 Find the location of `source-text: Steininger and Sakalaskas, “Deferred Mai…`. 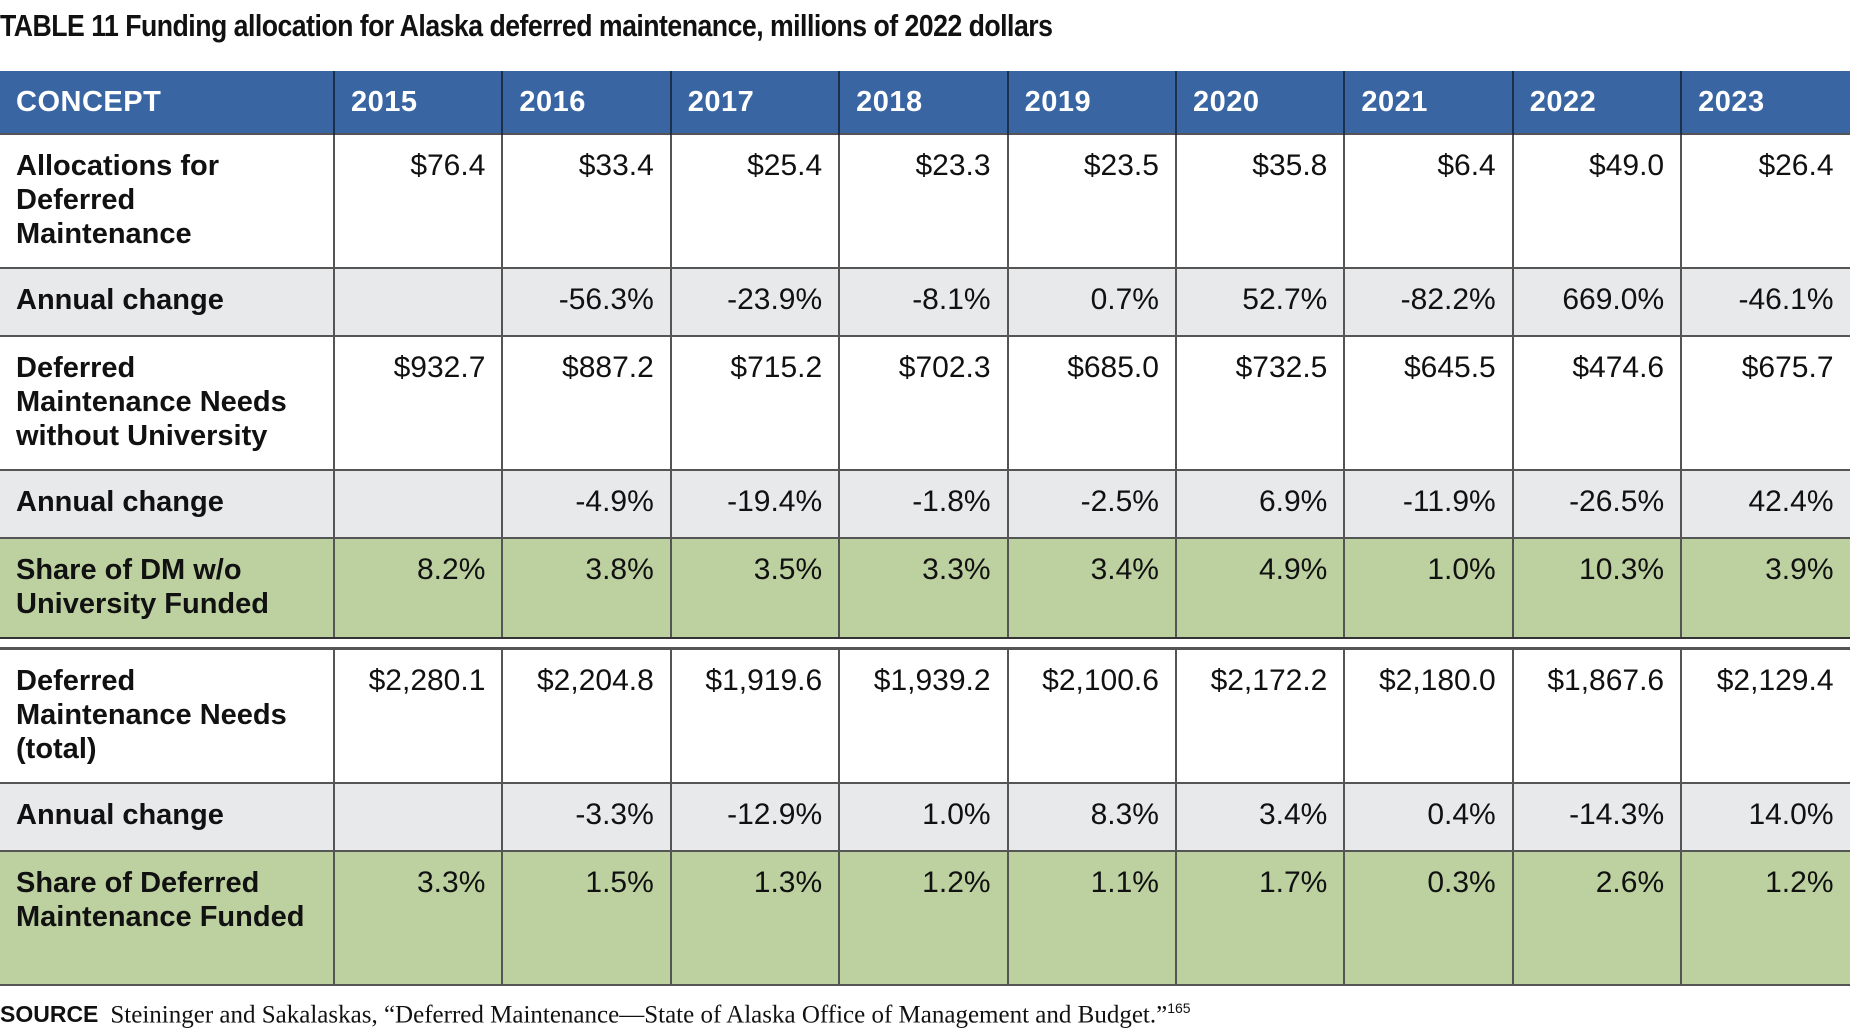

source-text: Steininger and Sakalaskas, “Deferred Mai… is located at coordinates (639, 1015).